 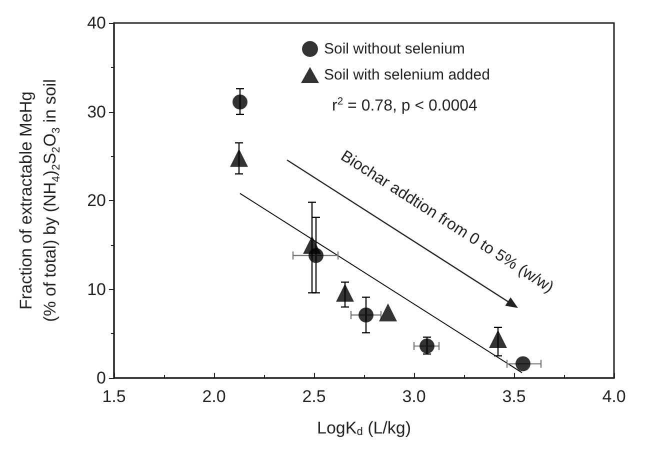 What do you see at coordinates (414, 396) in the screenshot?
I see `x-tick-label: 3.0` at bounding box center [414, 396].